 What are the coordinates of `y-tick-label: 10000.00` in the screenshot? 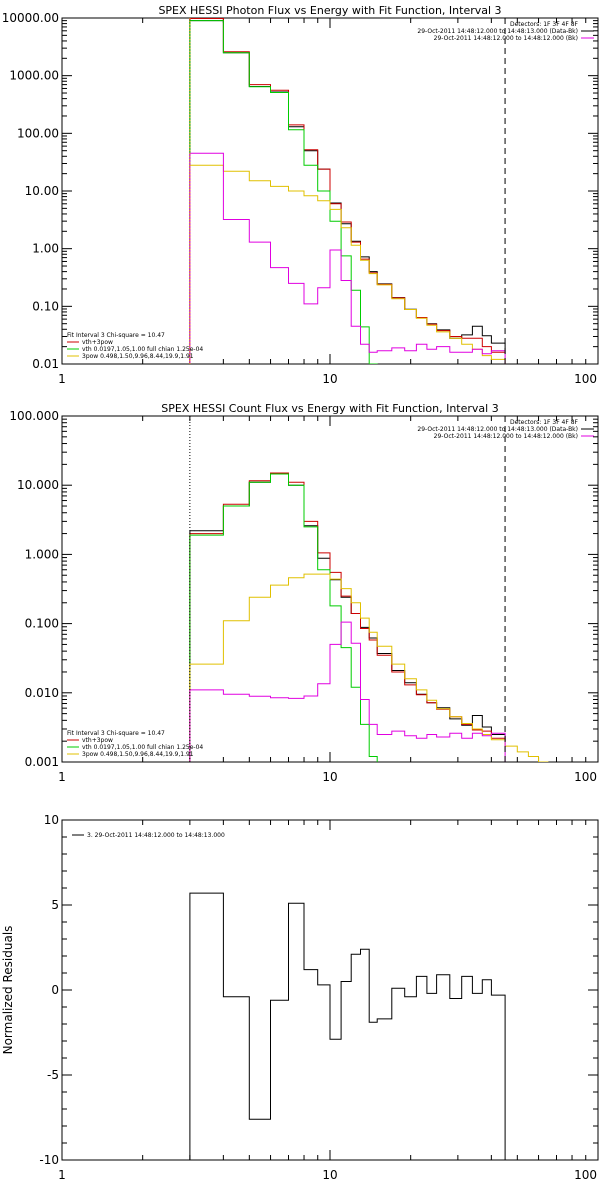 It's located at (30, 18).